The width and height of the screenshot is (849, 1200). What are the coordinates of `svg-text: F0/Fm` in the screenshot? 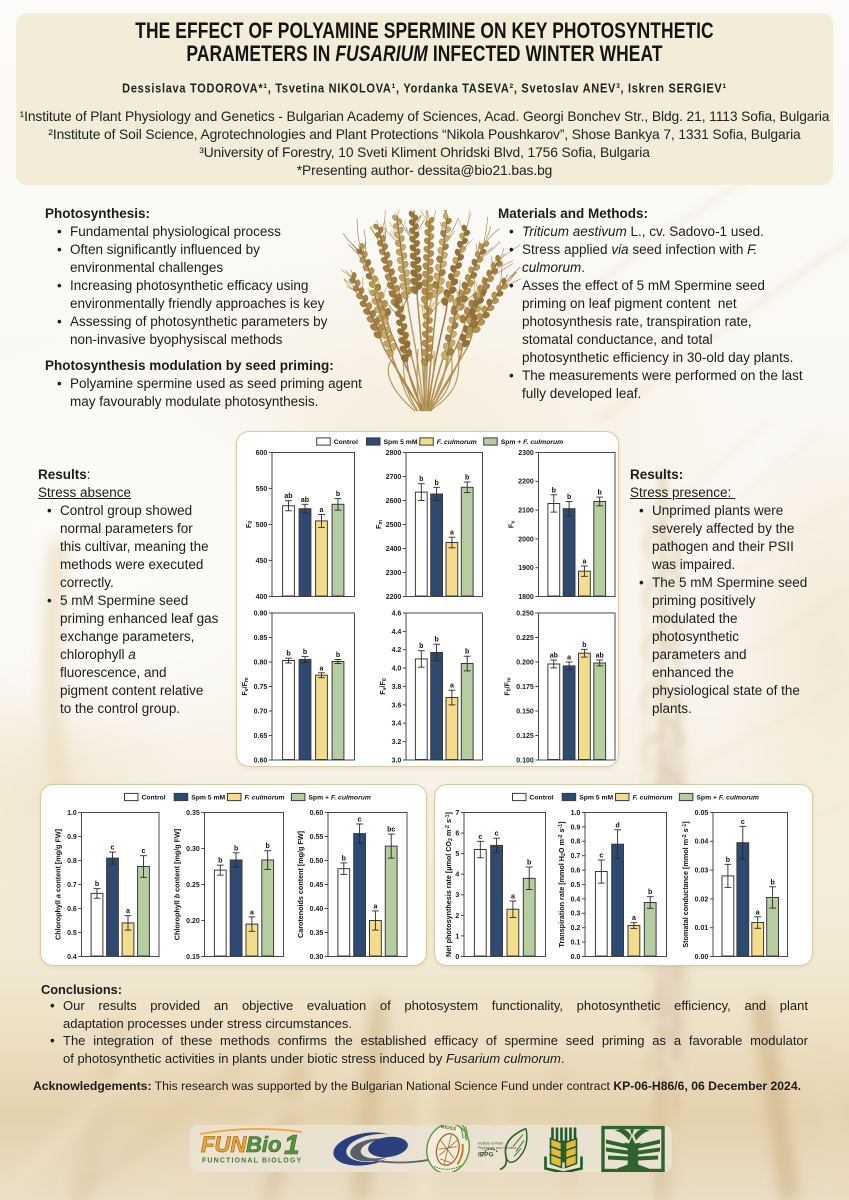 It's located at (507, 686).